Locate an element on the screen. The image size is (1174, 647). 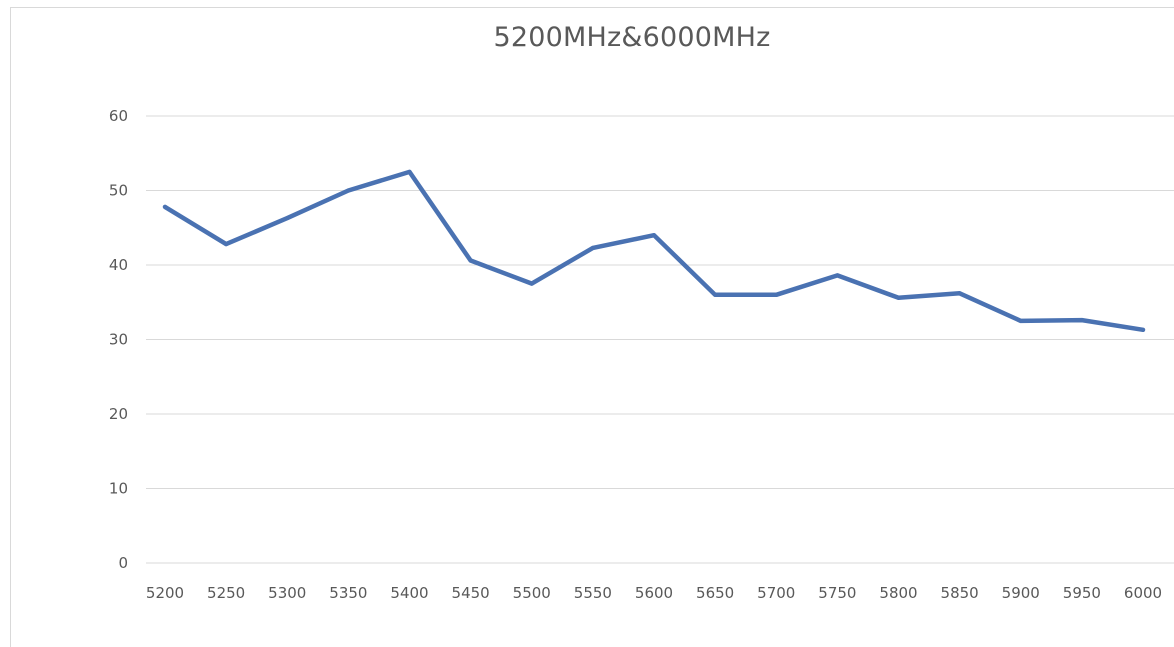
x-tick-label: 5550 is located at coordinates (593, 593).